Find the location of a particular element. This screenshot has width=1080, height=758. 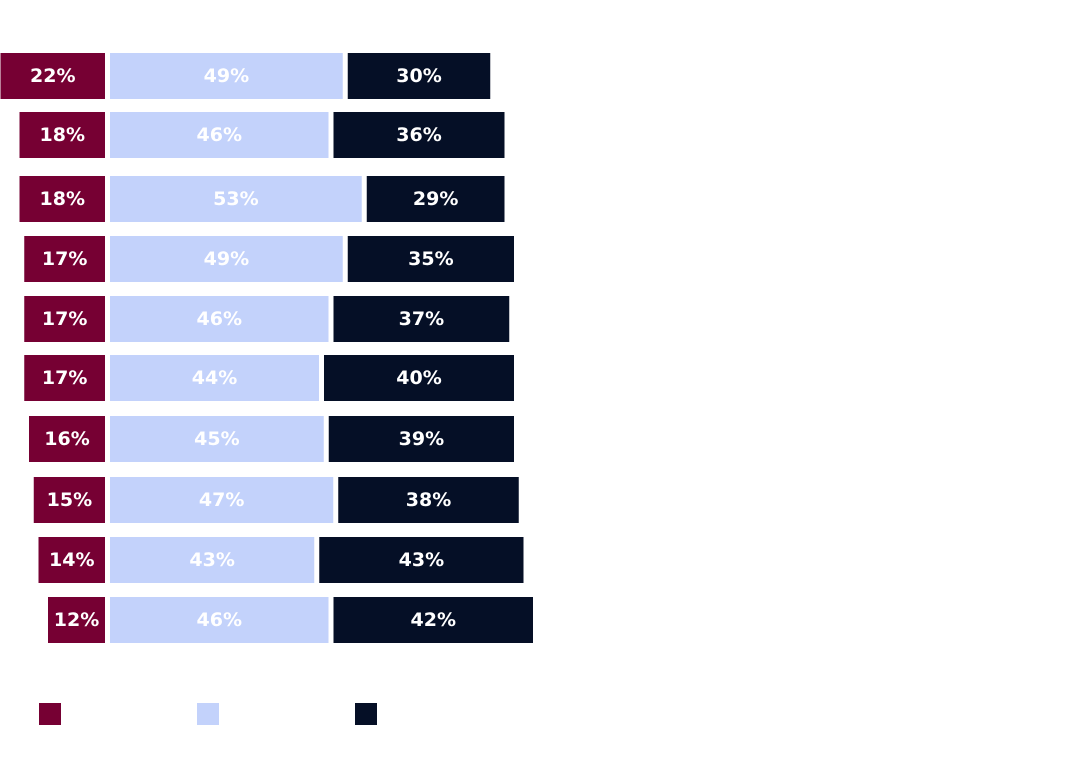

bar-row: 12% 46% 42% is located at coordinates (290, 620).